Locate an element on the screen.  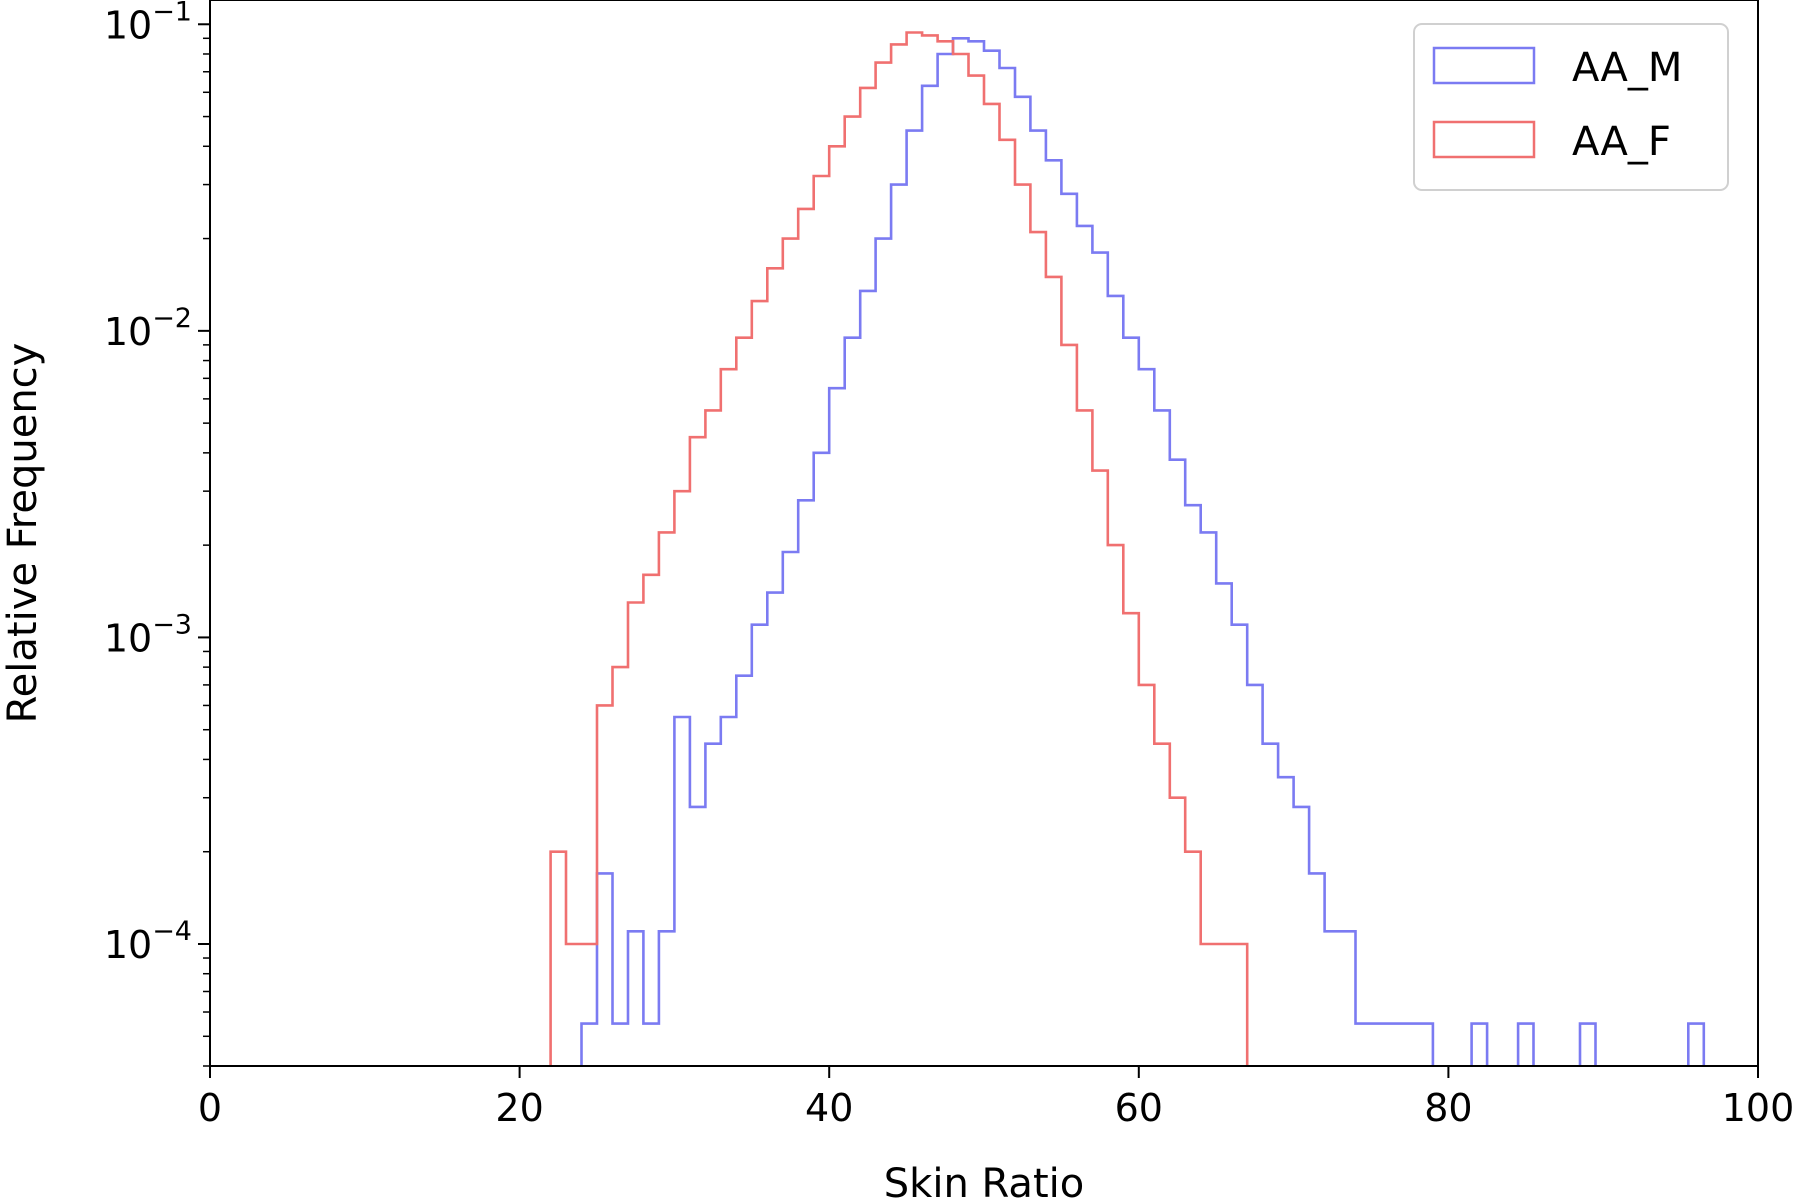
x-tick-label: 40 is located at coordinates (829, 1108).